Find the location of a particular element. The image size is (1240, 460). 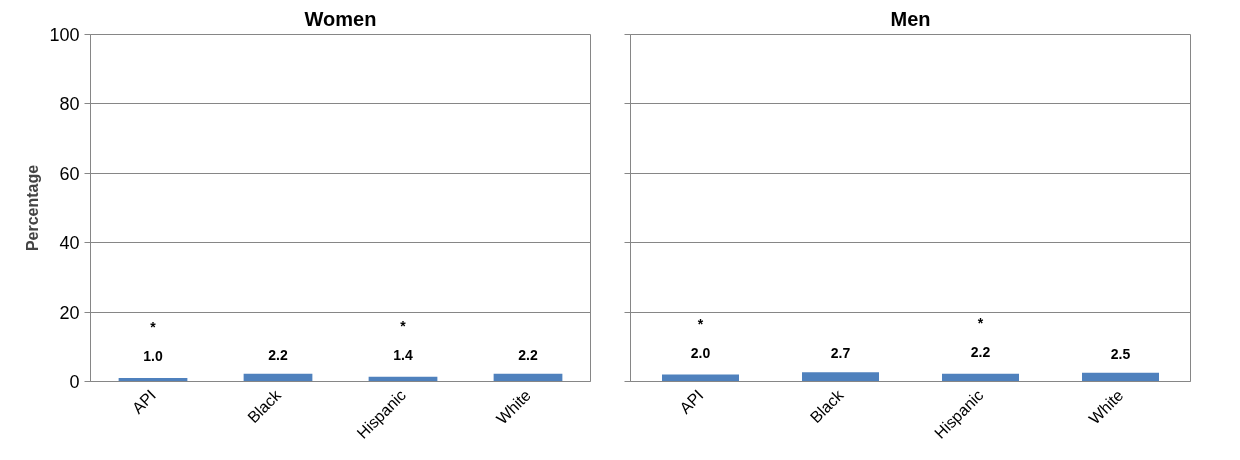

data-label: 2.7 is located at coordinates (840, 353).